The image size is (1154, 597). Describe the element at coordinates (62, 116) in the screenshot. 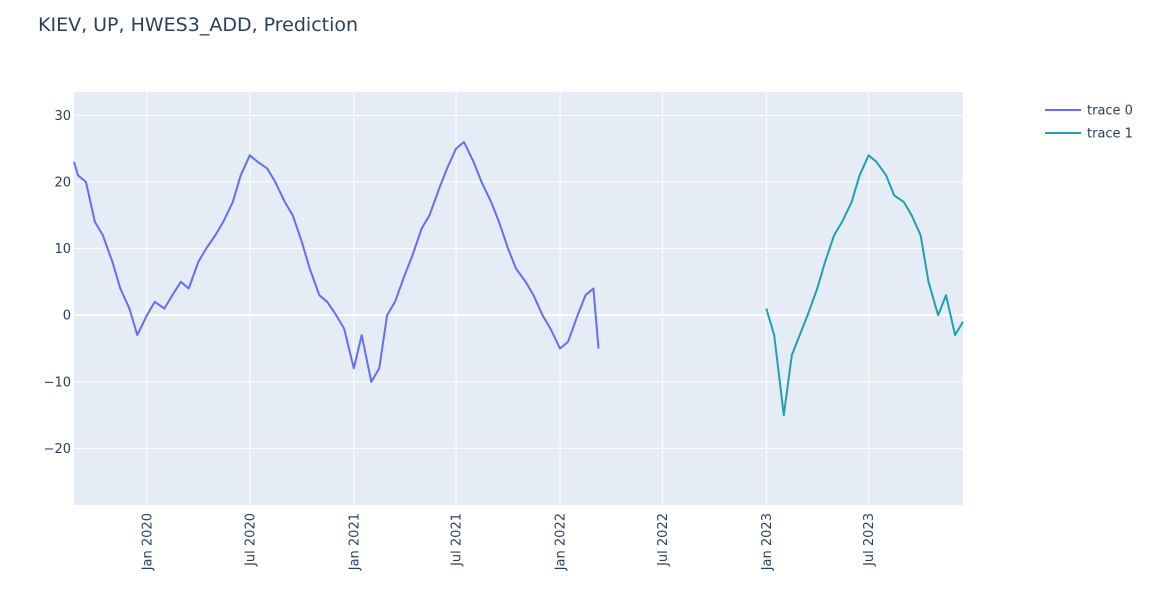

I see `y-tick-label: 30` at that location.